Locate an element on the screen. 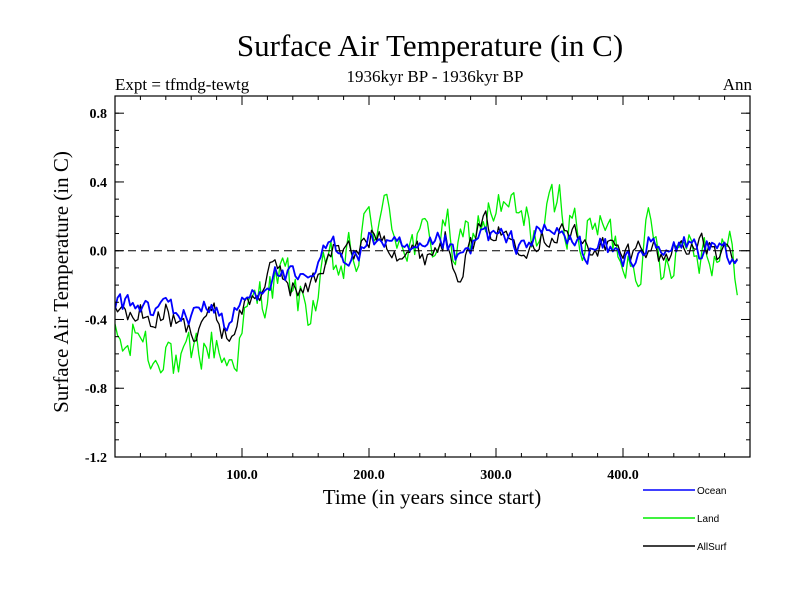 Image resolution: width=800 pixels, height=600 pixels. experiment-label: Expt = tfmdg-tewtg is located at coordinates (182, 84).